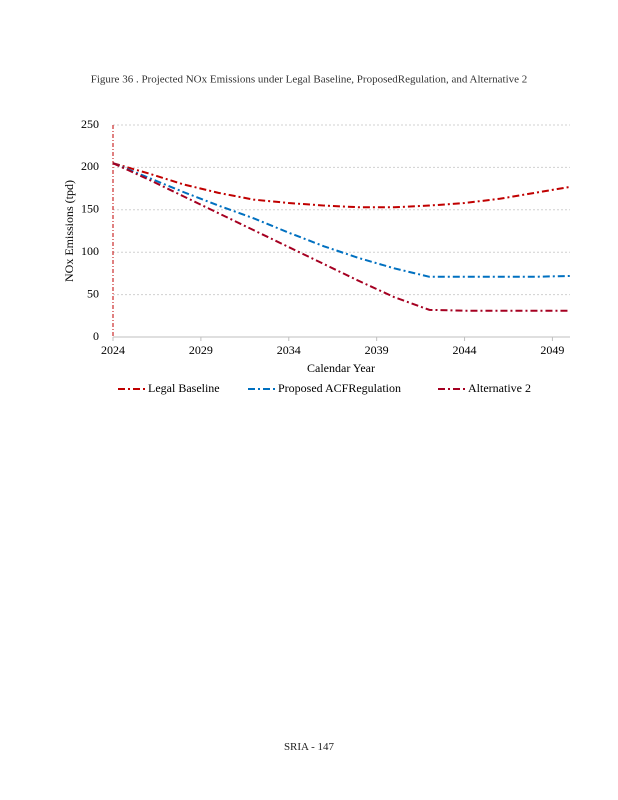  I want to click on legend-label: Legal Baseline, so click(184, 388).